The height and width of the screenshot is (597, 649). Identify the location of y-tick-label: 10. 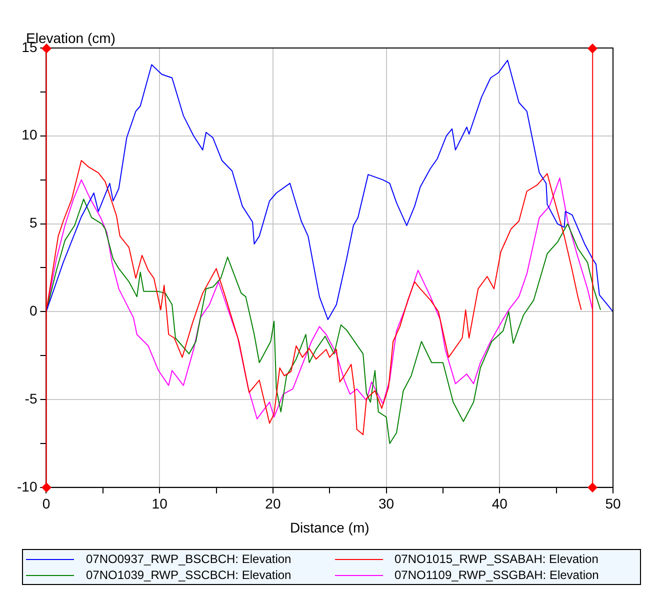
(30, 134).